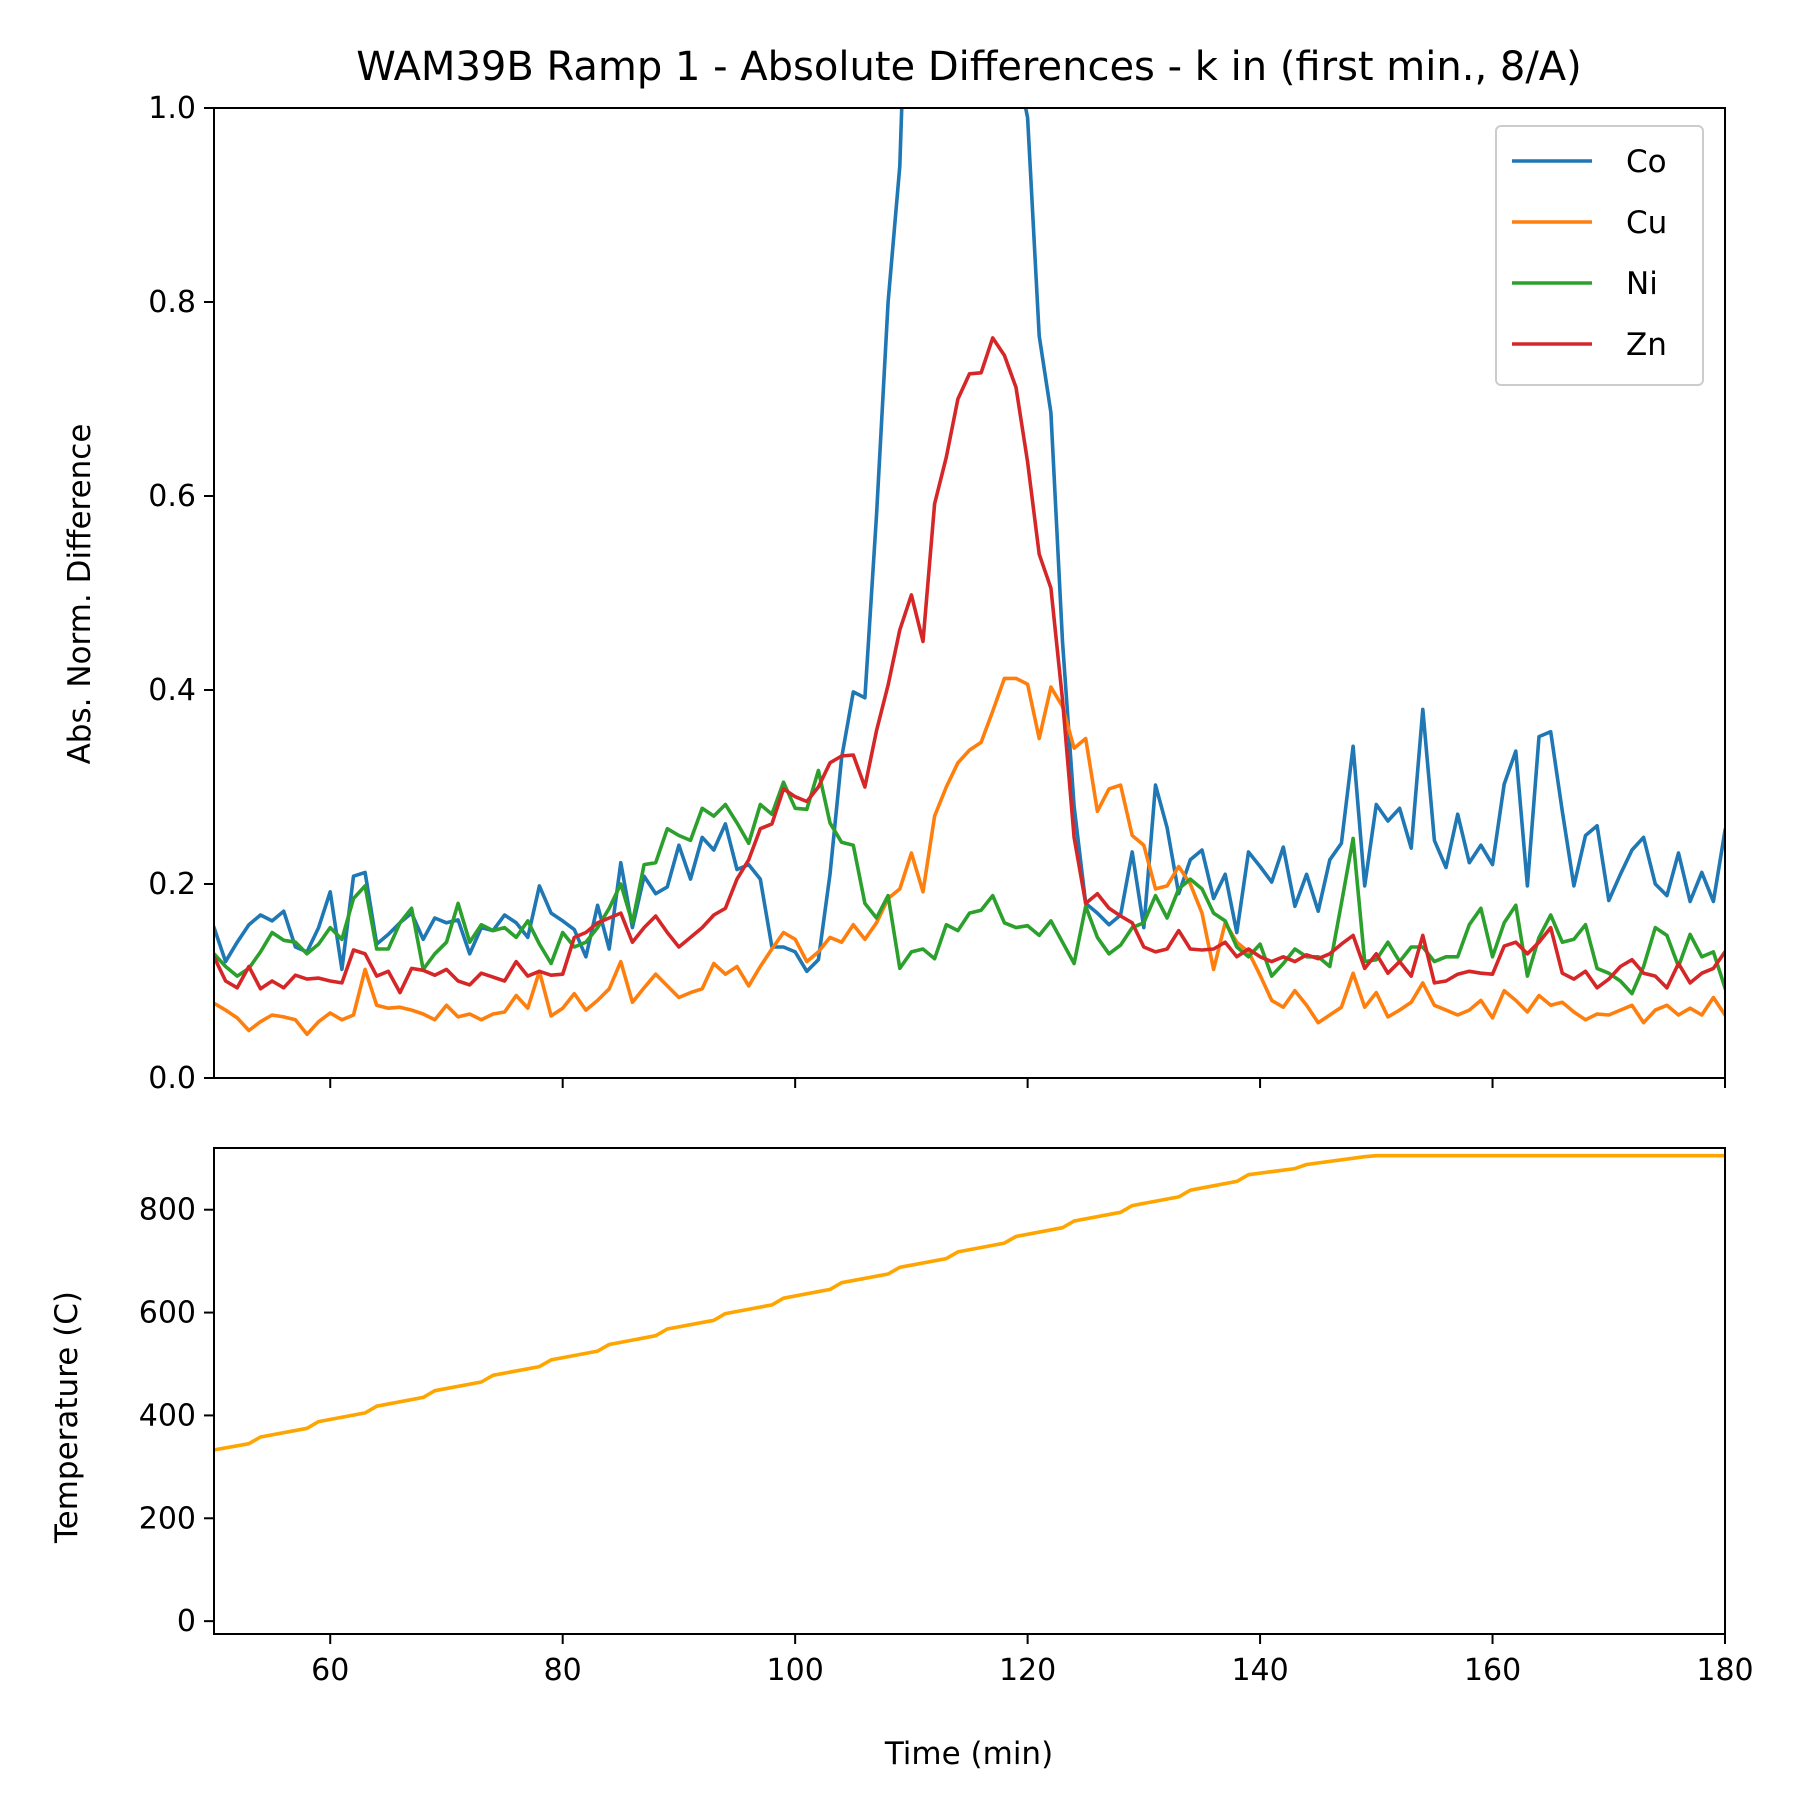 The width and height of the screenshot is (1800, 1800). I want to click on legend-label-ni: Ni, so click(1642, 284).